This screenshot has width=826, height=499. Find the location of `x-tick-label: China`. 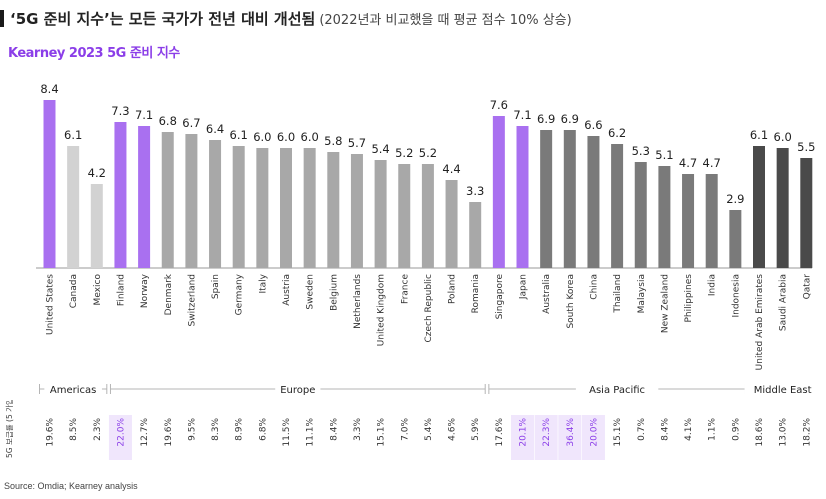

x-tick-label: China is located at coordinates (594, 287).